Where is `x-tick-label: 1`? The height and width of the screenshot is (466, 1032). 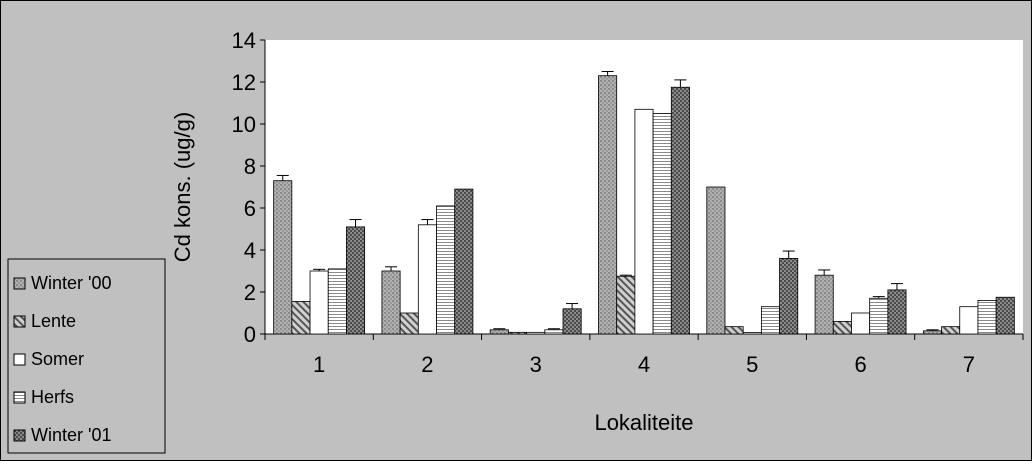 x-tick-label: 1 is located at coordinates (319, 364).